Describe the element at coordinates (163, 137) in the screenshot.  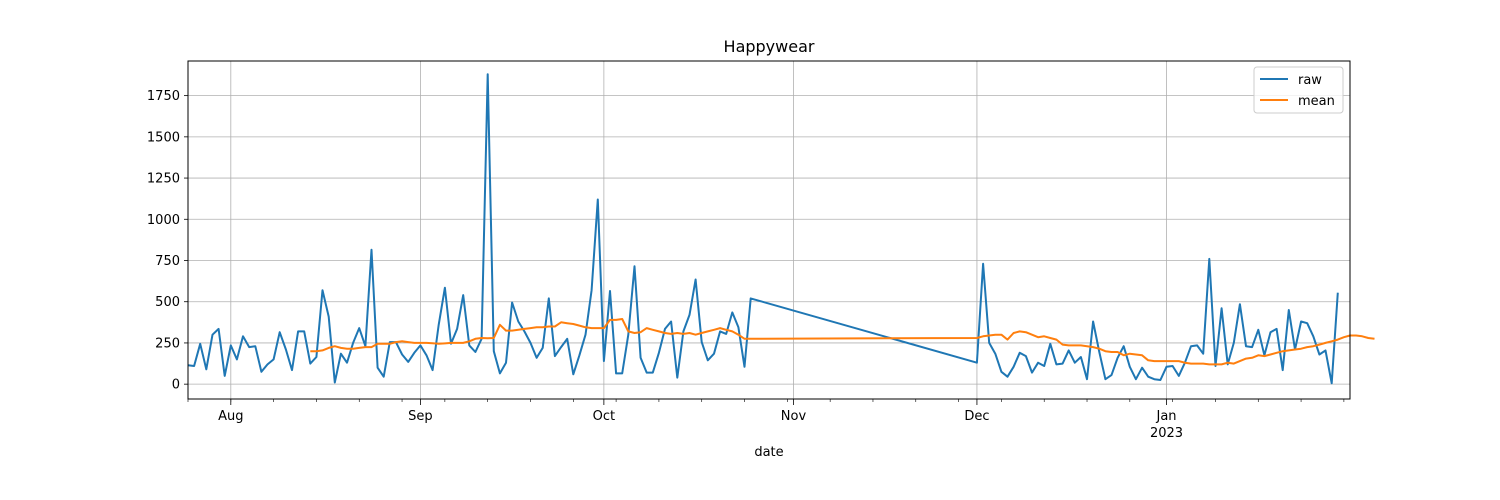
I see `y-tick-label: 1500` at that location.